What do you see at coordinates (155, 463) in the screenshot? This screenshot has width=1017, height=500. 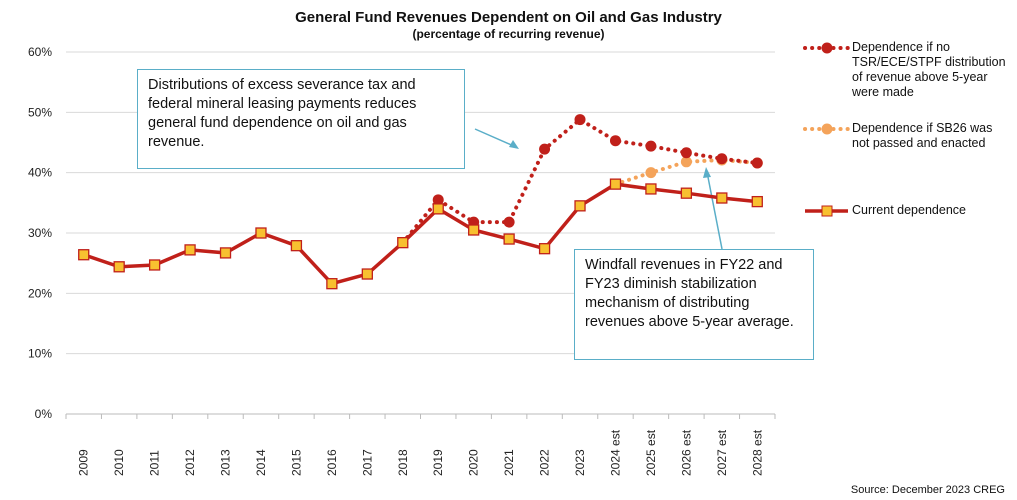 I see `x-tick-label: 2011` at bounding box center [155, 463].